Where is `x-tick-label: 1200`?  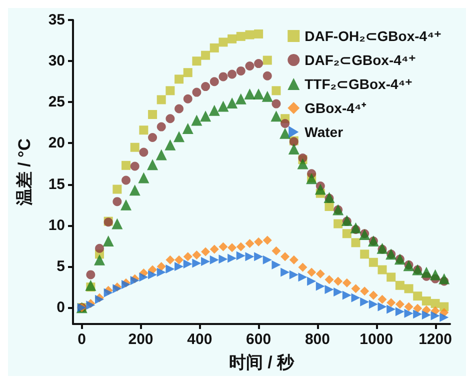
x-tick-label: 1200 is located at coordinates (435, 339).